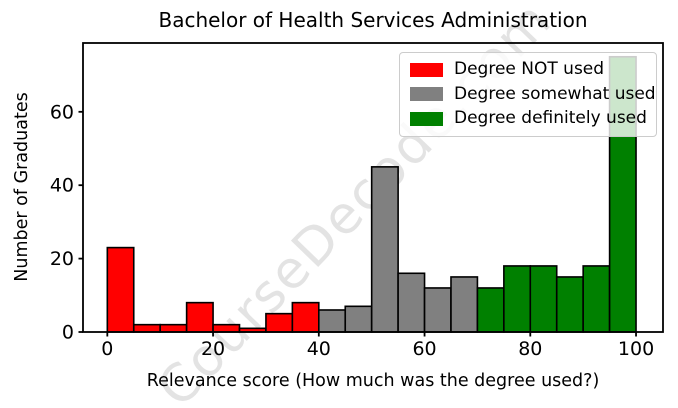  What do you see at coordinates (62, 259) in the screenshot?
I see `y-tick-label: 20` at bounding box center [62, 259].